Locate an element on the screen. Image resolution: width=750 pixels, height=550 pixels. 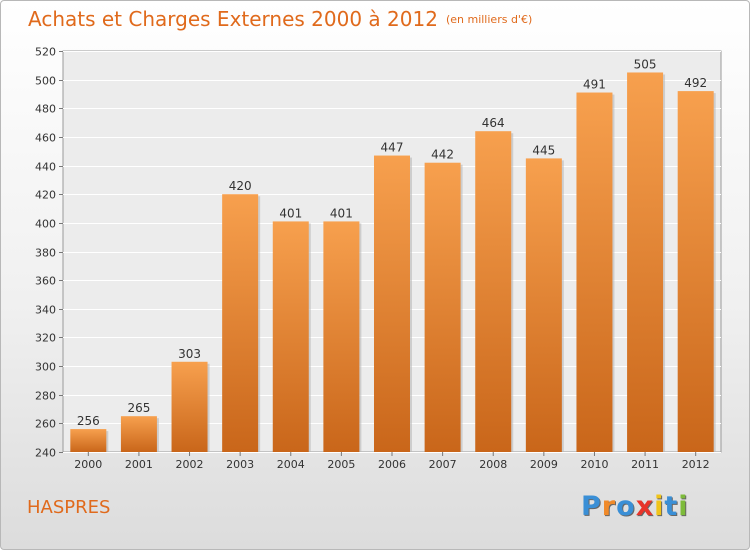
x-tick-label: 2009 is located at coordinates (544, 464).